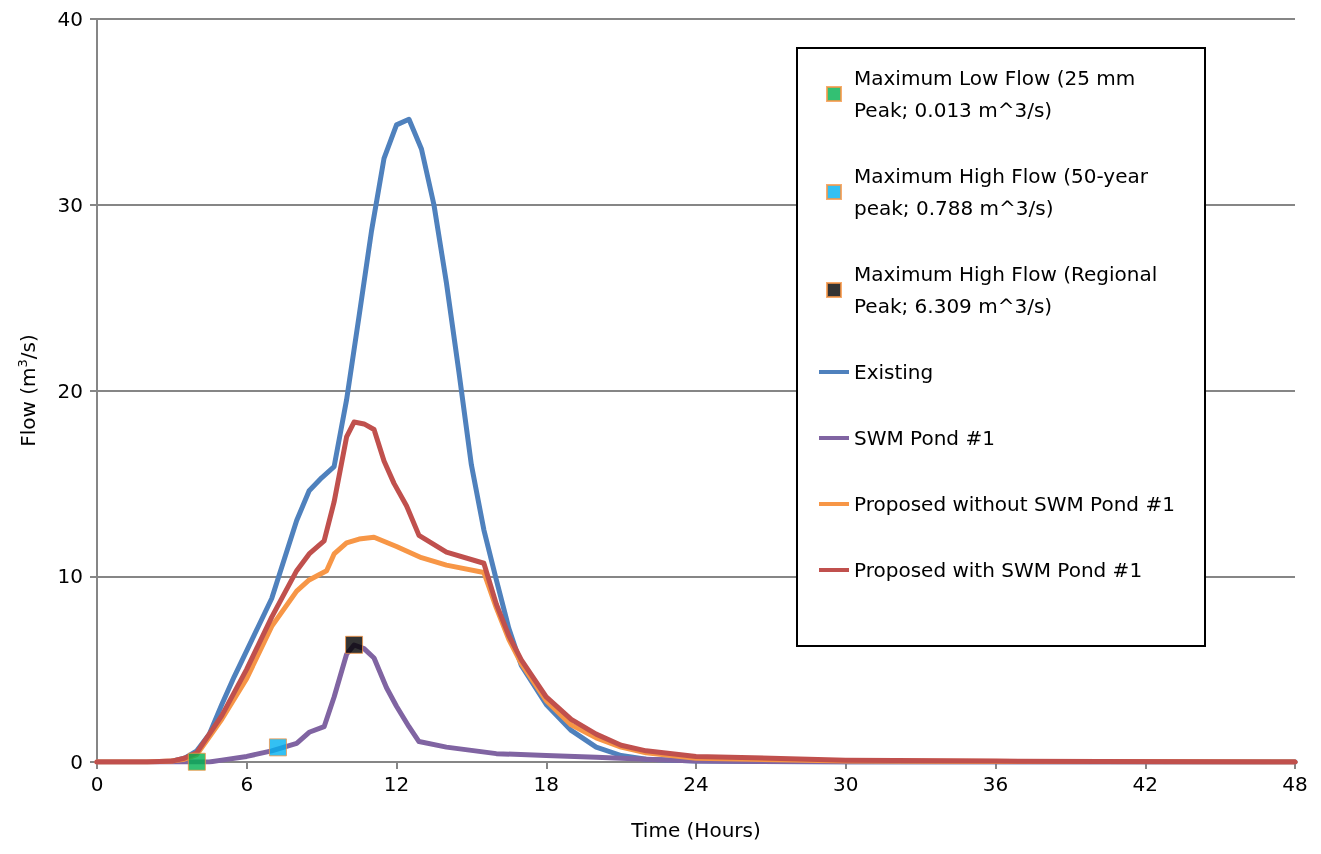  I want to click on x-tick-label: 0, so click(97, 784).